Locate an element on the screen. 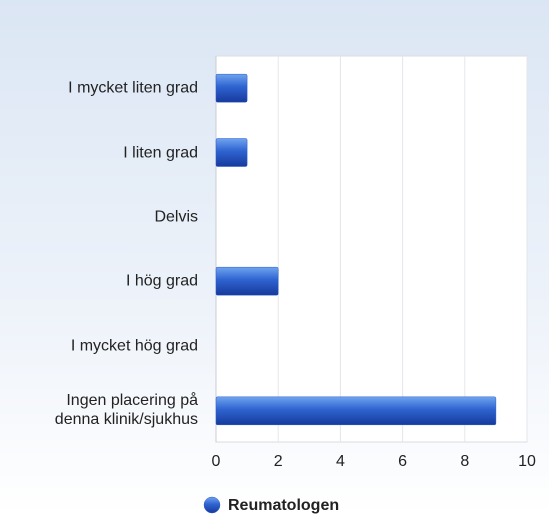 The width and height of the screenshot is (549, 516). x-tick-label: 6 is located at coordinates (402, 461).